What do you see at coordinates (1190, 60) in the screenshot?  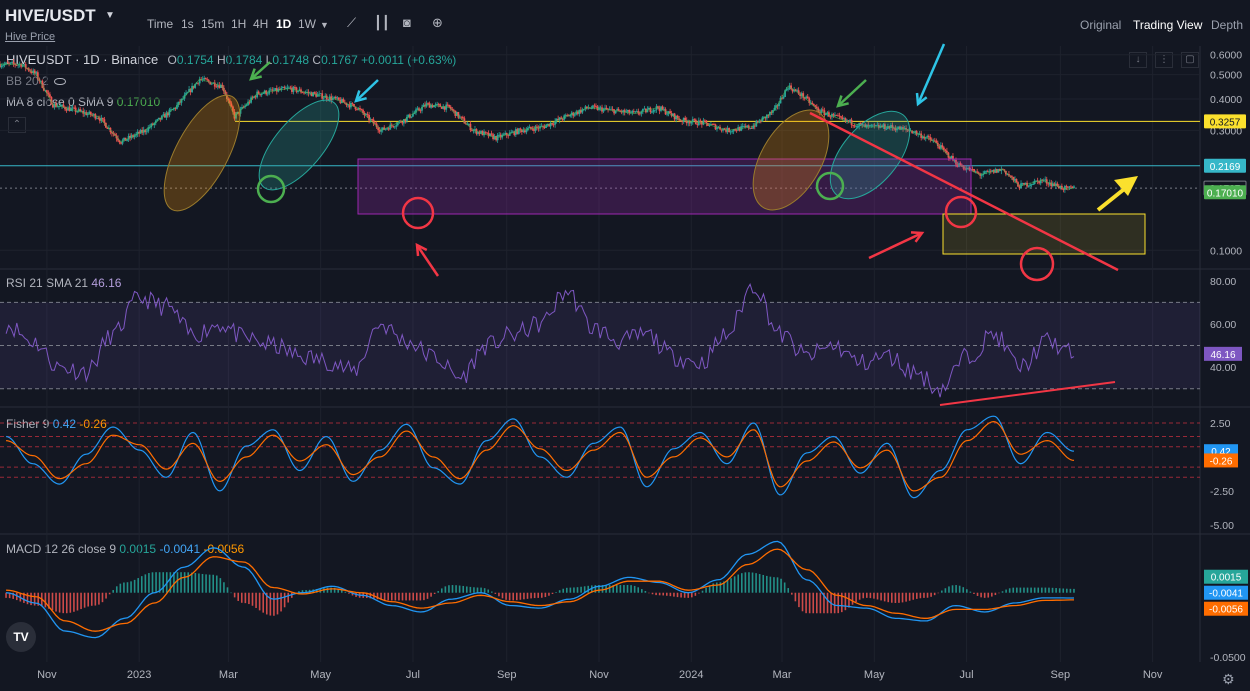 I see `maximize-pane-icon: ▢` at bounding box center [1190, 60].